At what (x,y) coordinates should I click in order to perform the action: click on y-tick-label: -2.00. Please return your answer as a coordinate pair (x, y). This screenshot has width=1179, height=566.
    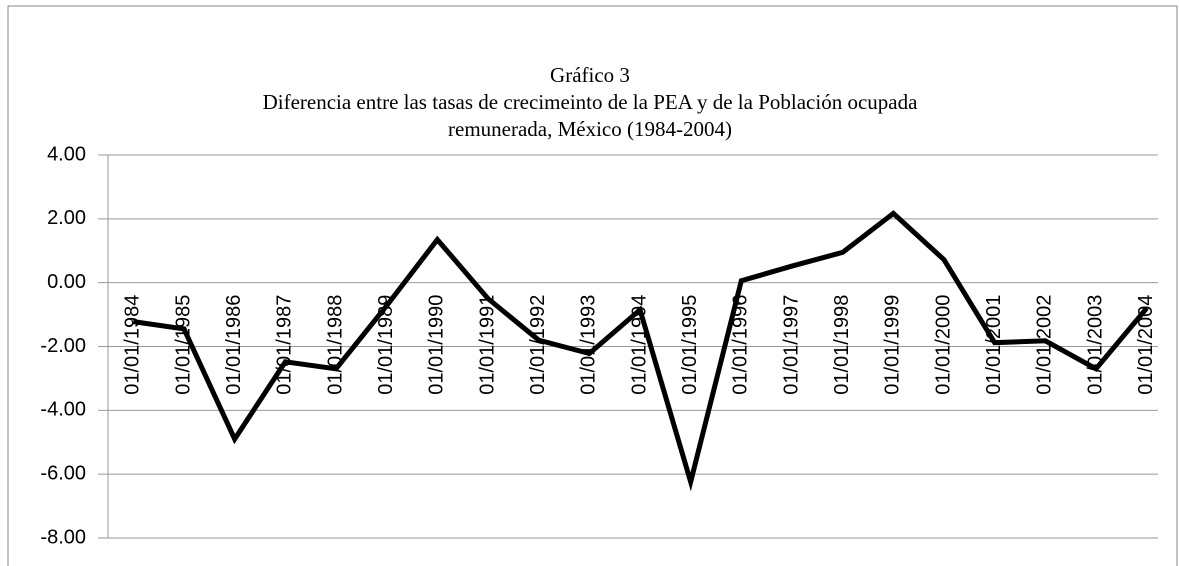
    Looking at the image, I should click on (63, 346).